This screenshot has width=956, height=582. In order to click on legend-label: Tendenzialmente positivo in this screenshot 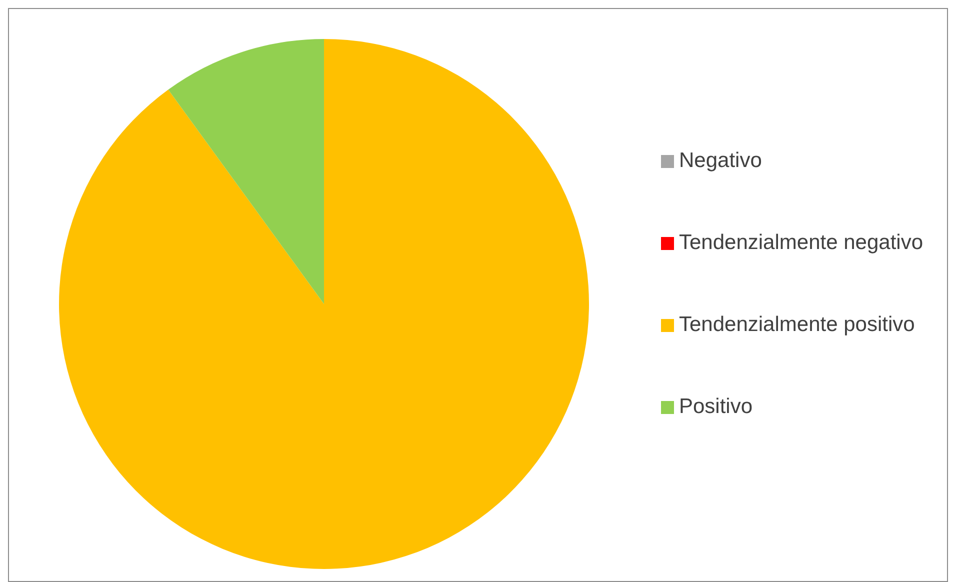, I will do `click(797, 325)`.